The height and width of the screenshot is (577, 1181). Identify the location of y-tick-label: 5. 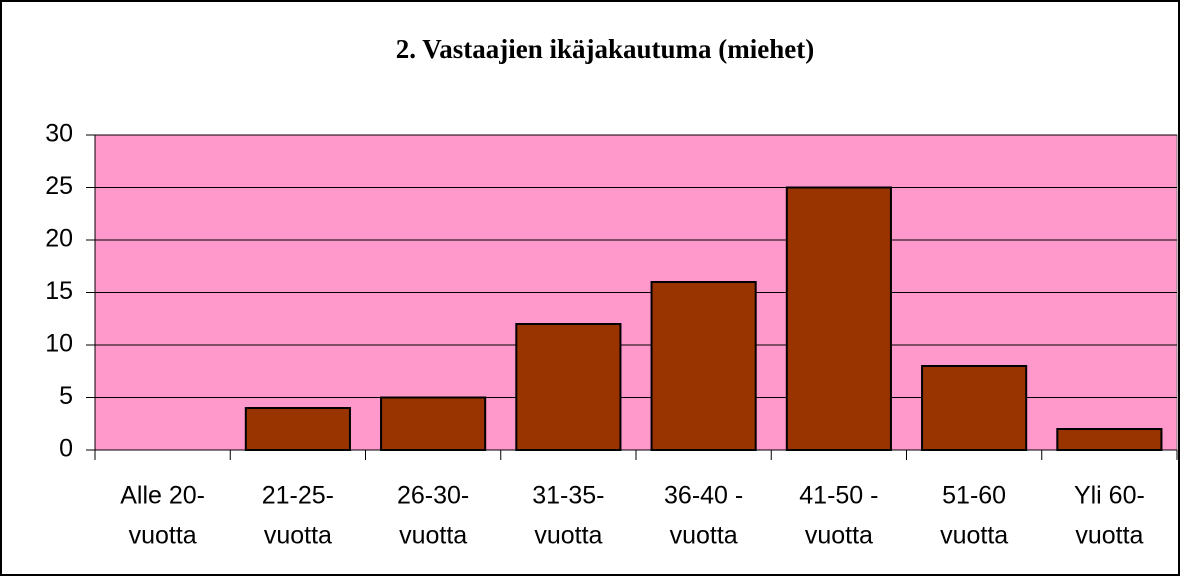
(66, 396).